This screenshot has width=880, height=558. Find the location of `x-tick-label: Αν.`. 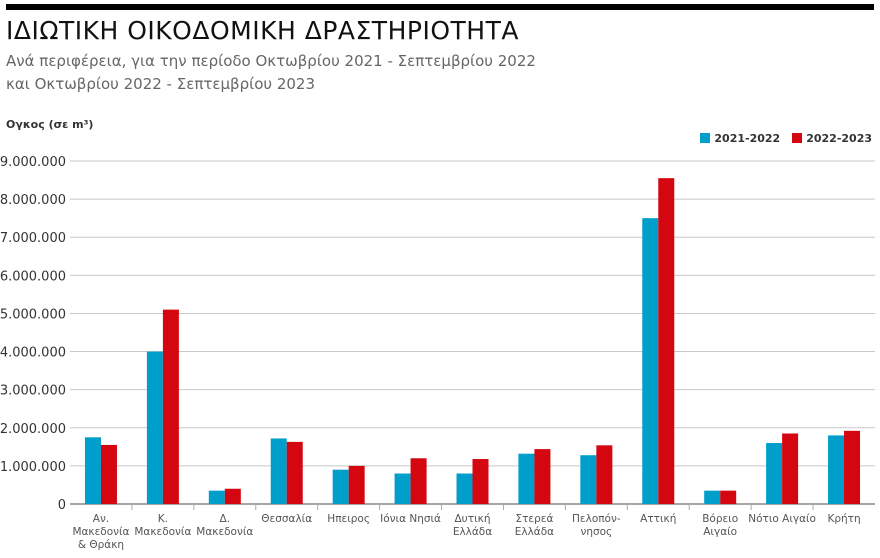

x-tick-label: Αν. is located at coordinates (101, 519).